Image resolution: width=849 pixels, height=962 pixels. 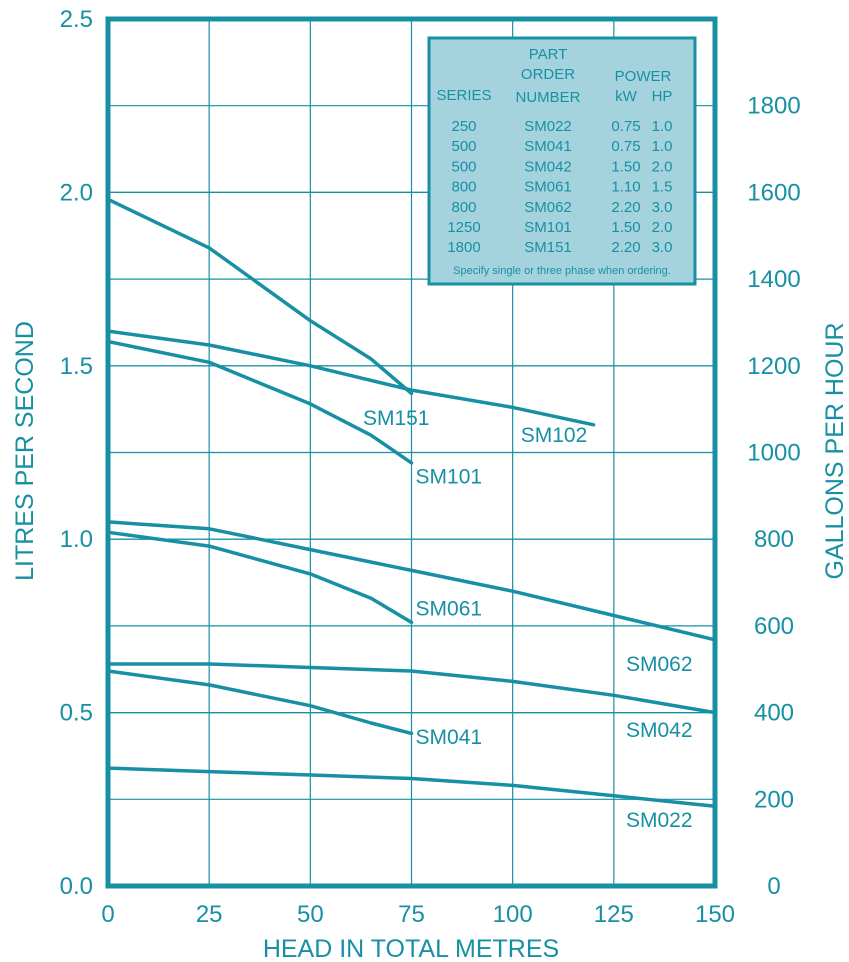 I want to click on table-cell-r2-c1: SM042, so click(x=548, y=166).